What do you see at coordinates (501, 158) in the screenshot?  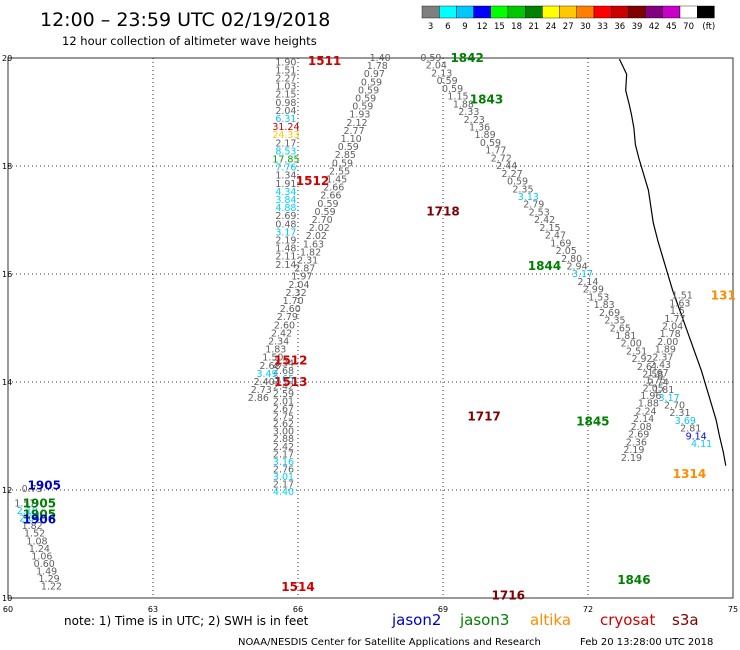 I see `wave-height-value: 2.72` at bounding box center [501, 158].